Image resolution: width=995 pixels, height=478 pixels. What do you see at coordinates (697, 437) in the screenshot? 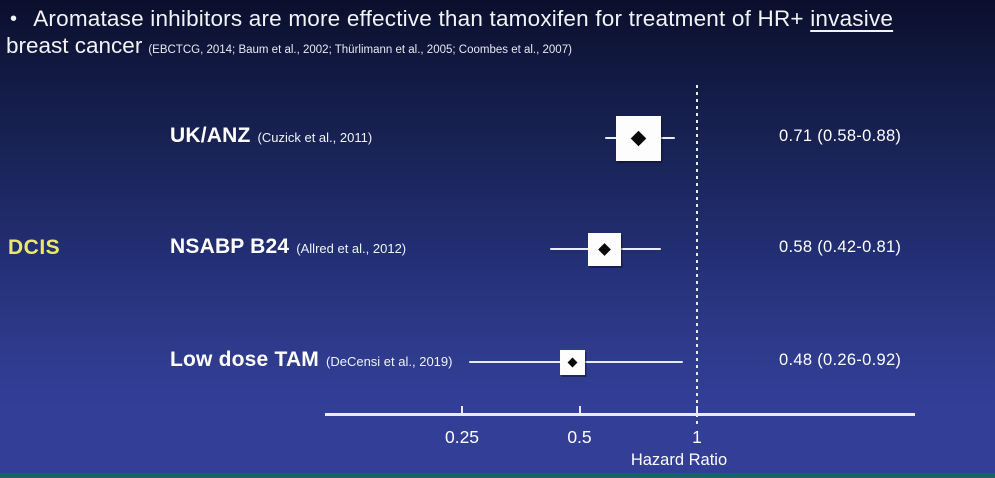
I see `x-axis-tick-label: 1` at bounding box center [697, 437].